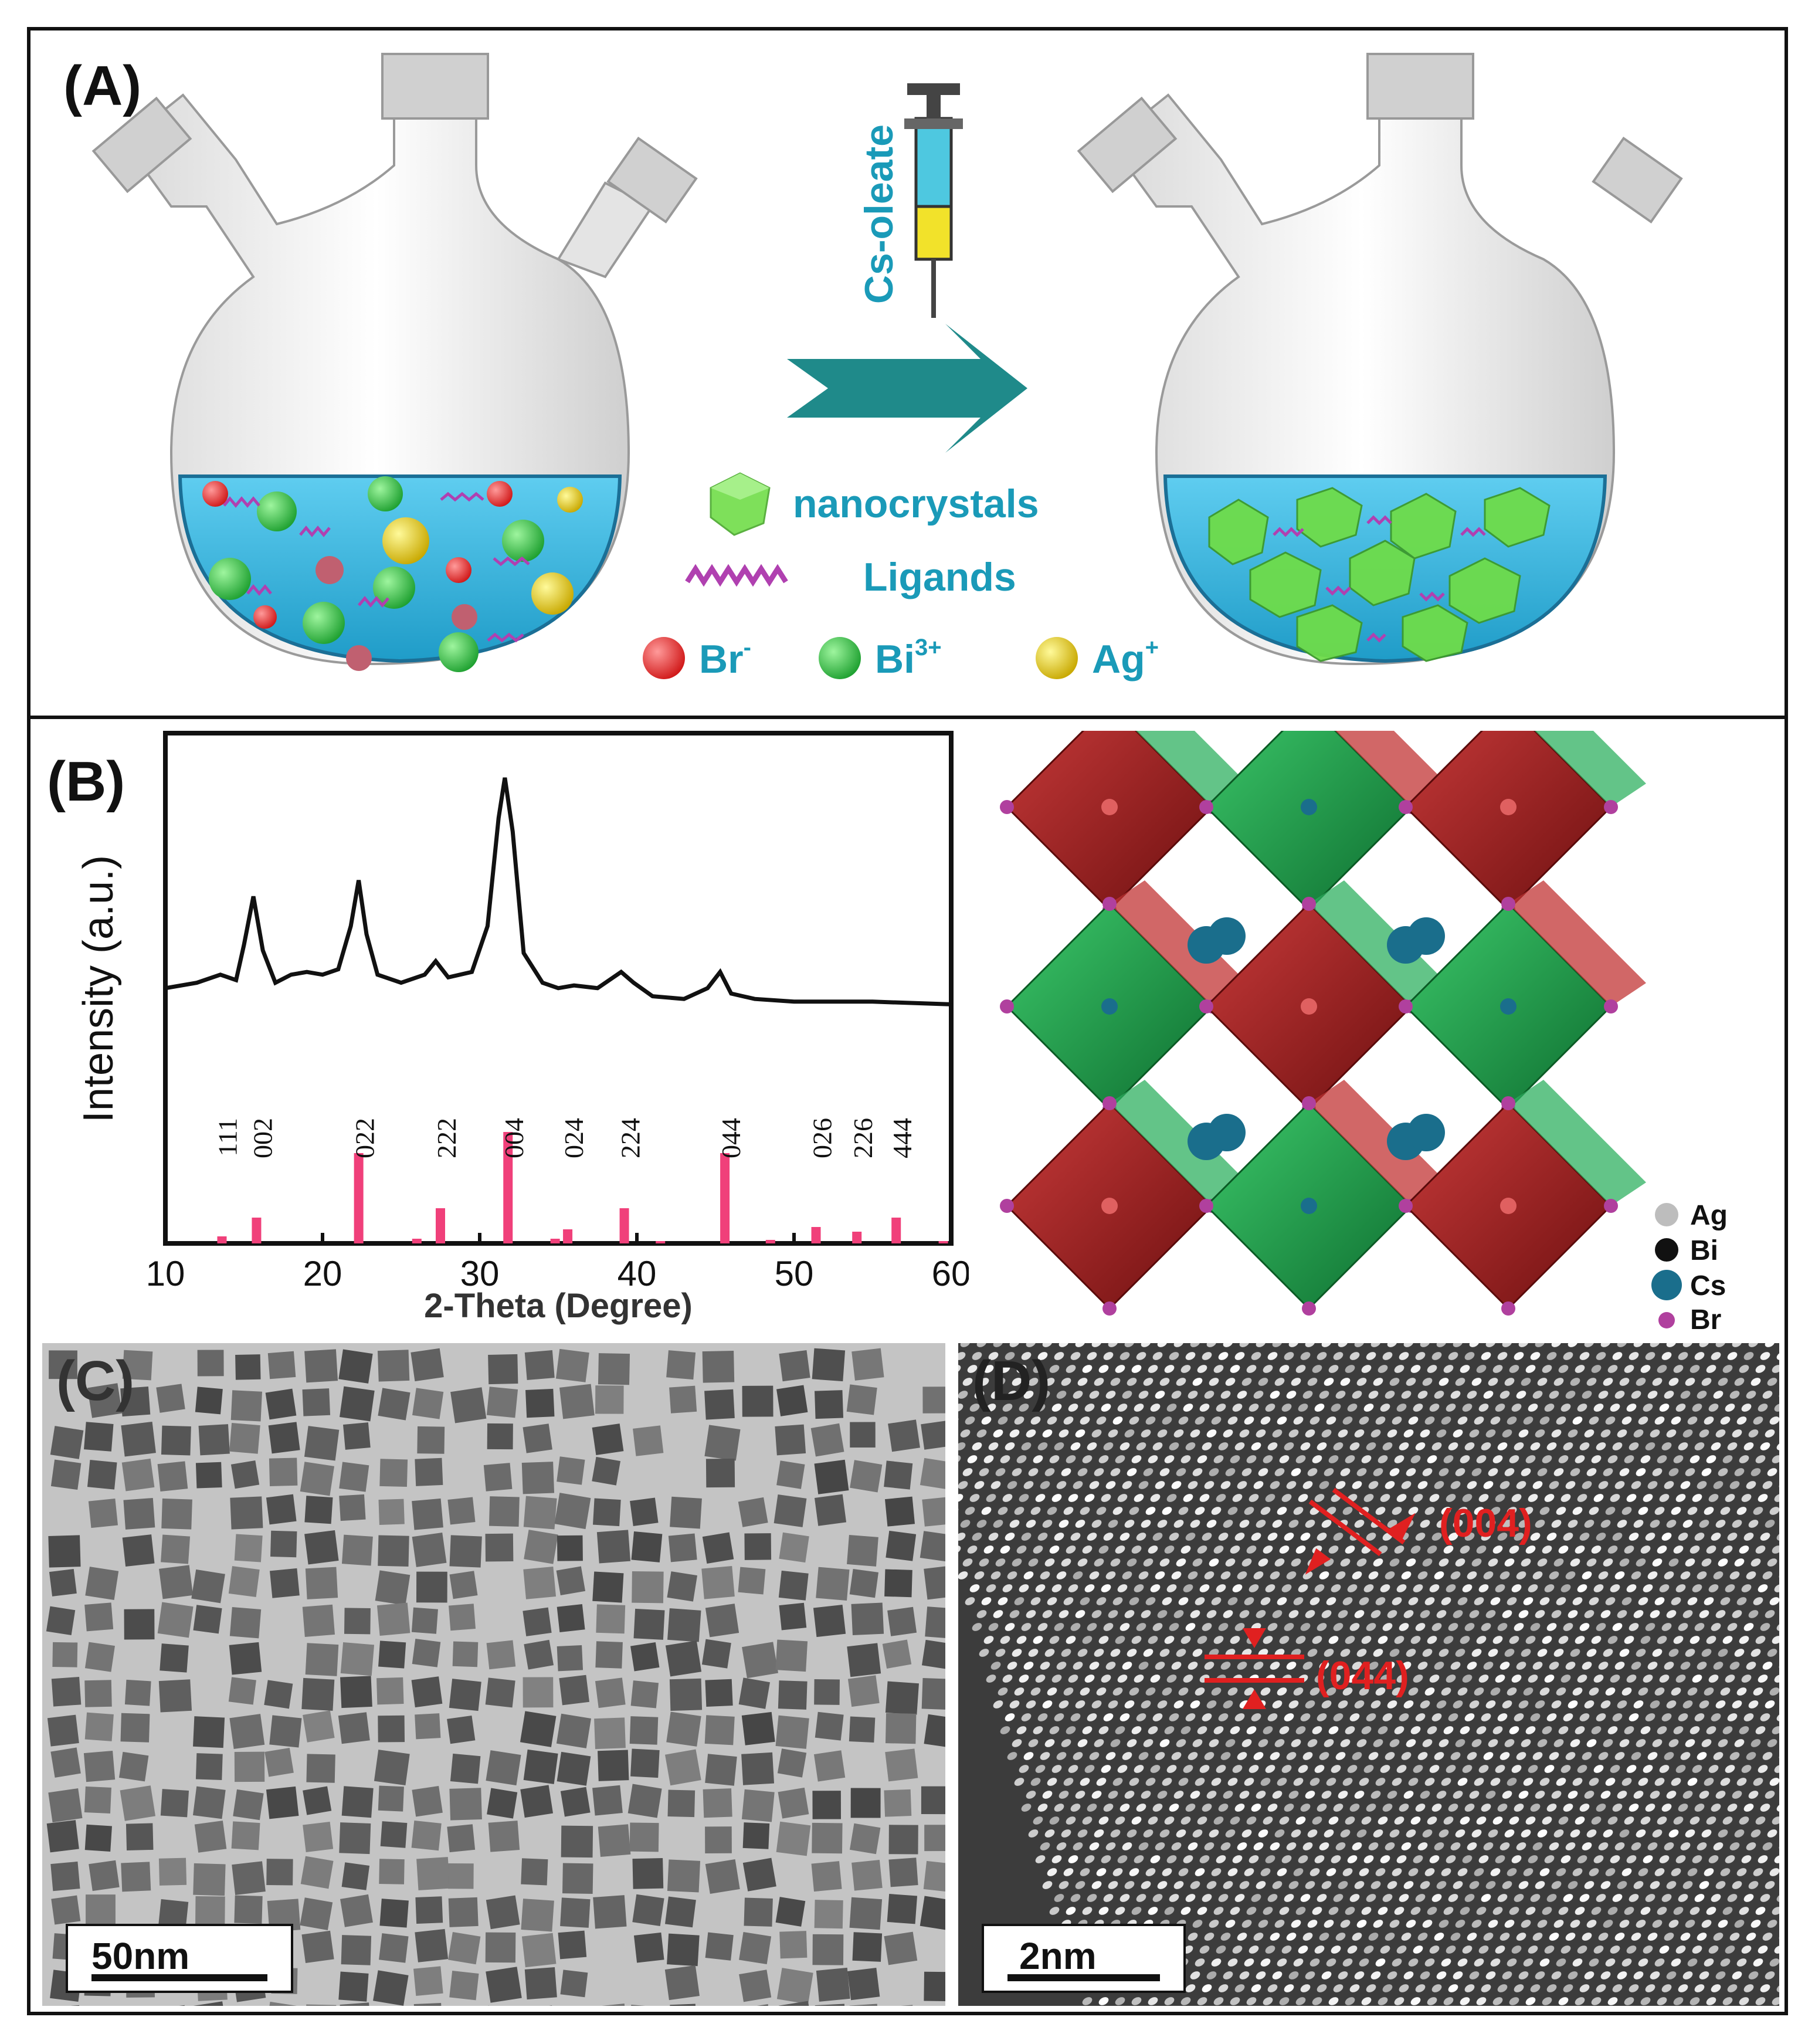 The height and width of the screenshot is (2044, 1815). What do you see at coordinates (624, 1225) in the screenshot?
I see `reference-peak-bar` at bounding box center [624, 1225].